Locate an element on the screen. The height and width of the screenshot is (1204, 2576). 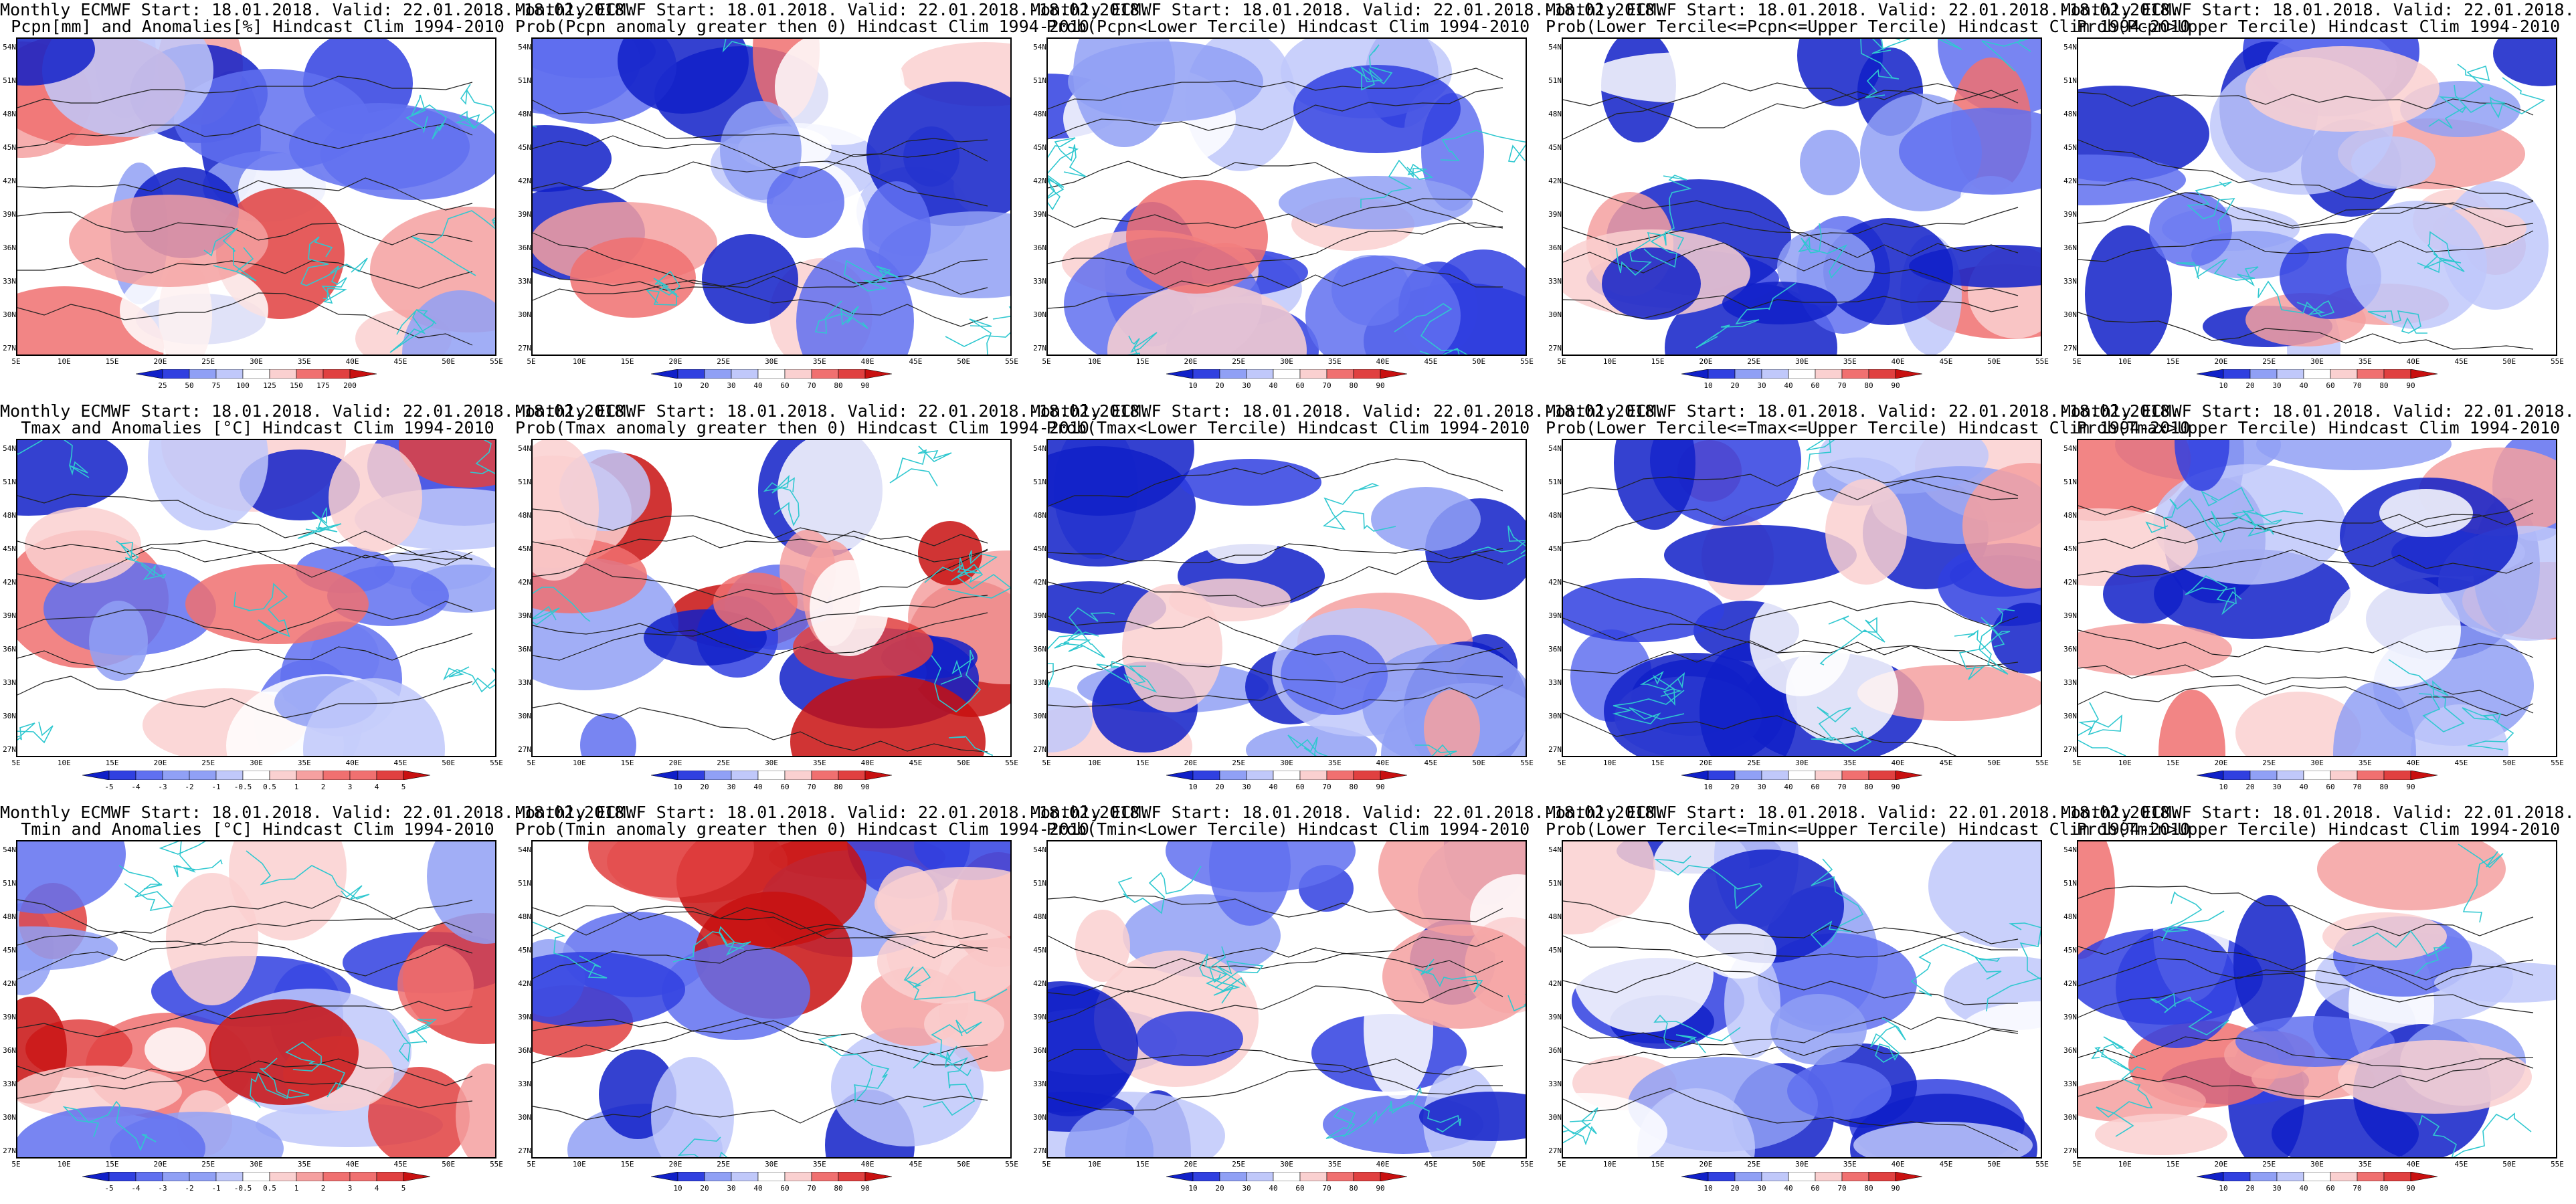
colorbar-label: 60 is located at coordinates (1300, 787).